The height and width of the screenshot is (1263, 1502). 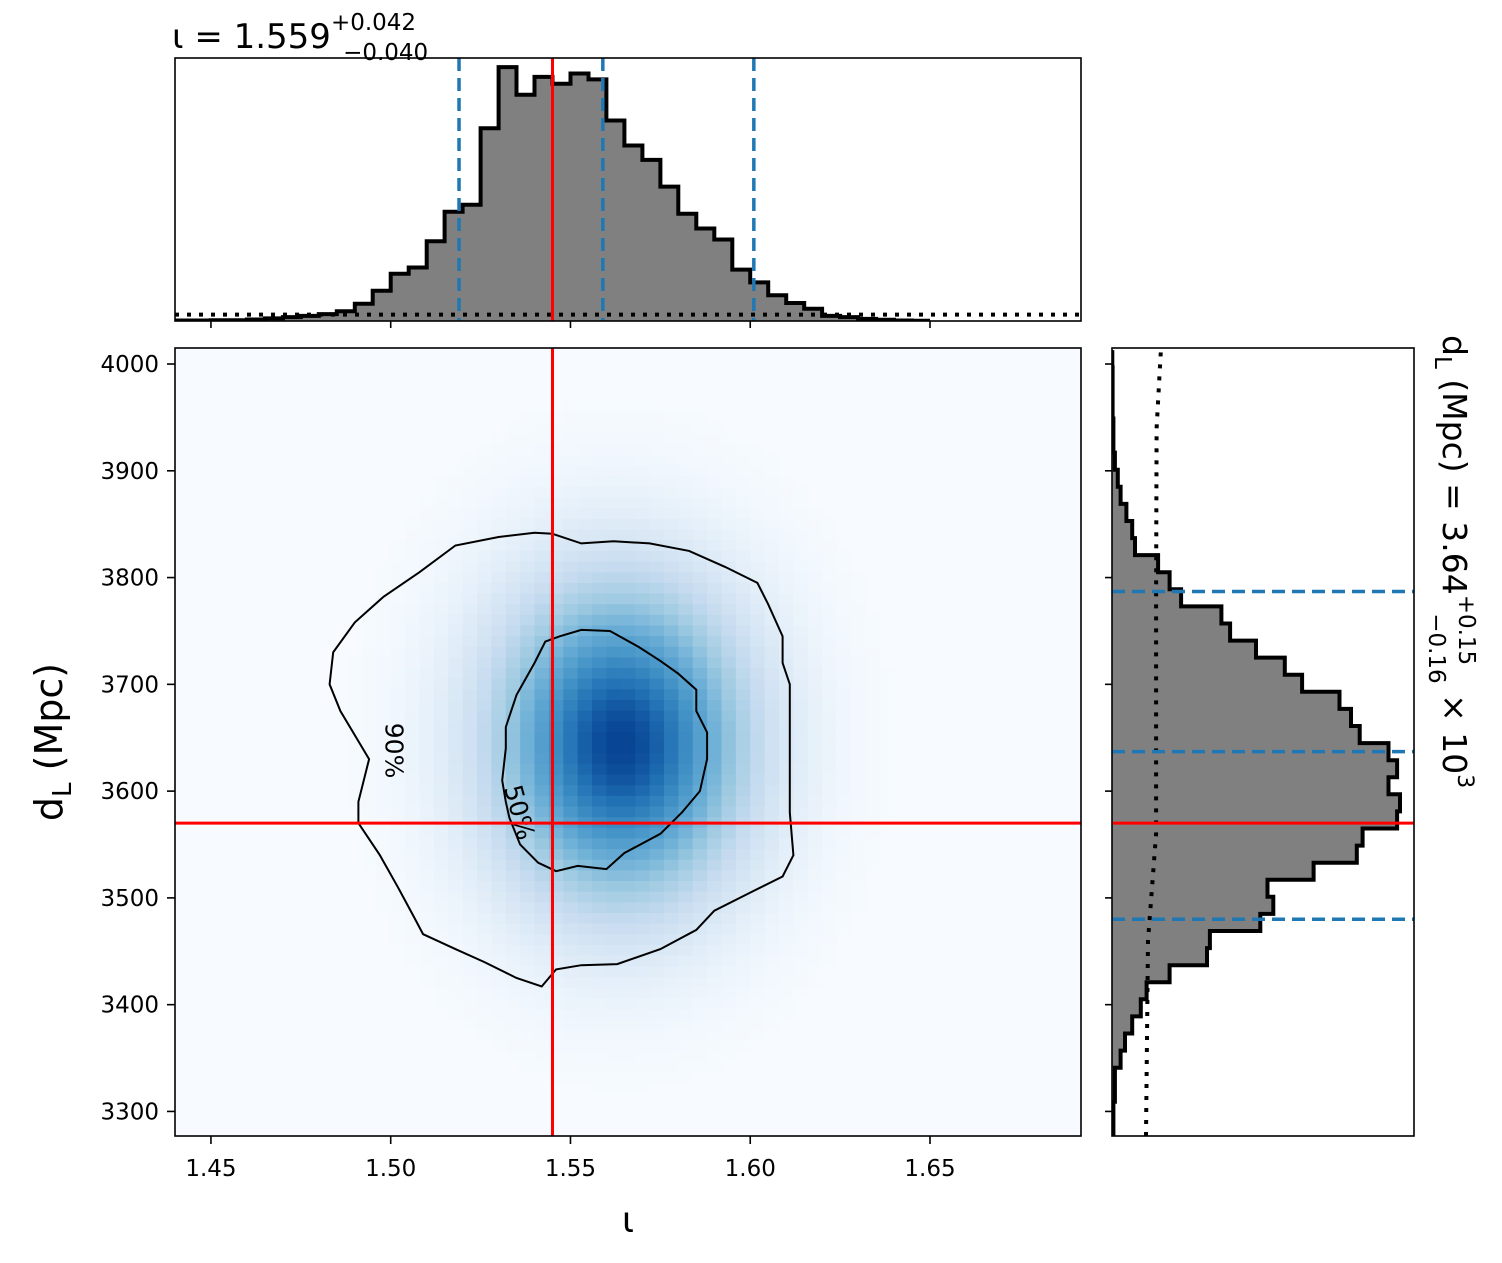 I want to click on x-tick-label: 1.60, so click(x=750, y=1169).